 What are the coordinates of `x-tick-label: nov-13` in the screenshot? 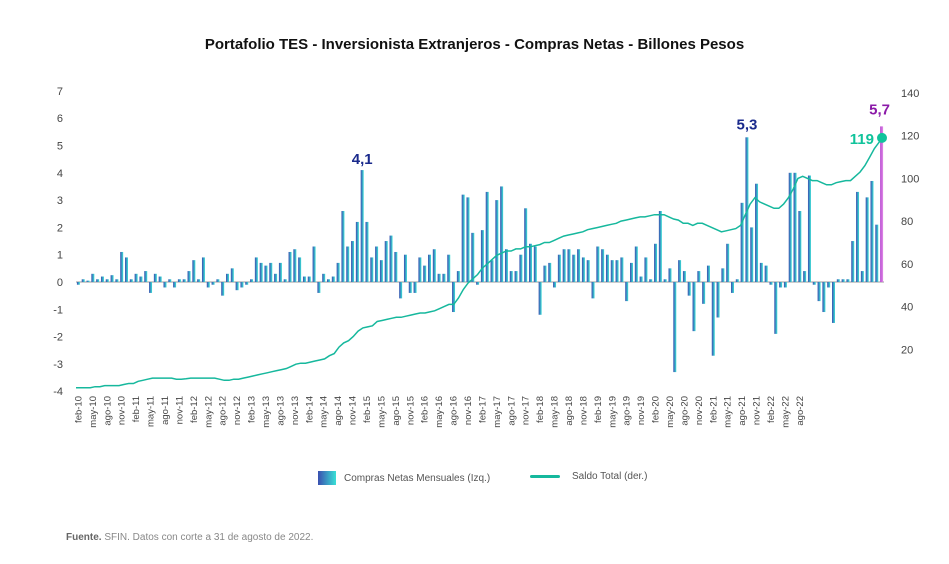 It's located at (295, 410).